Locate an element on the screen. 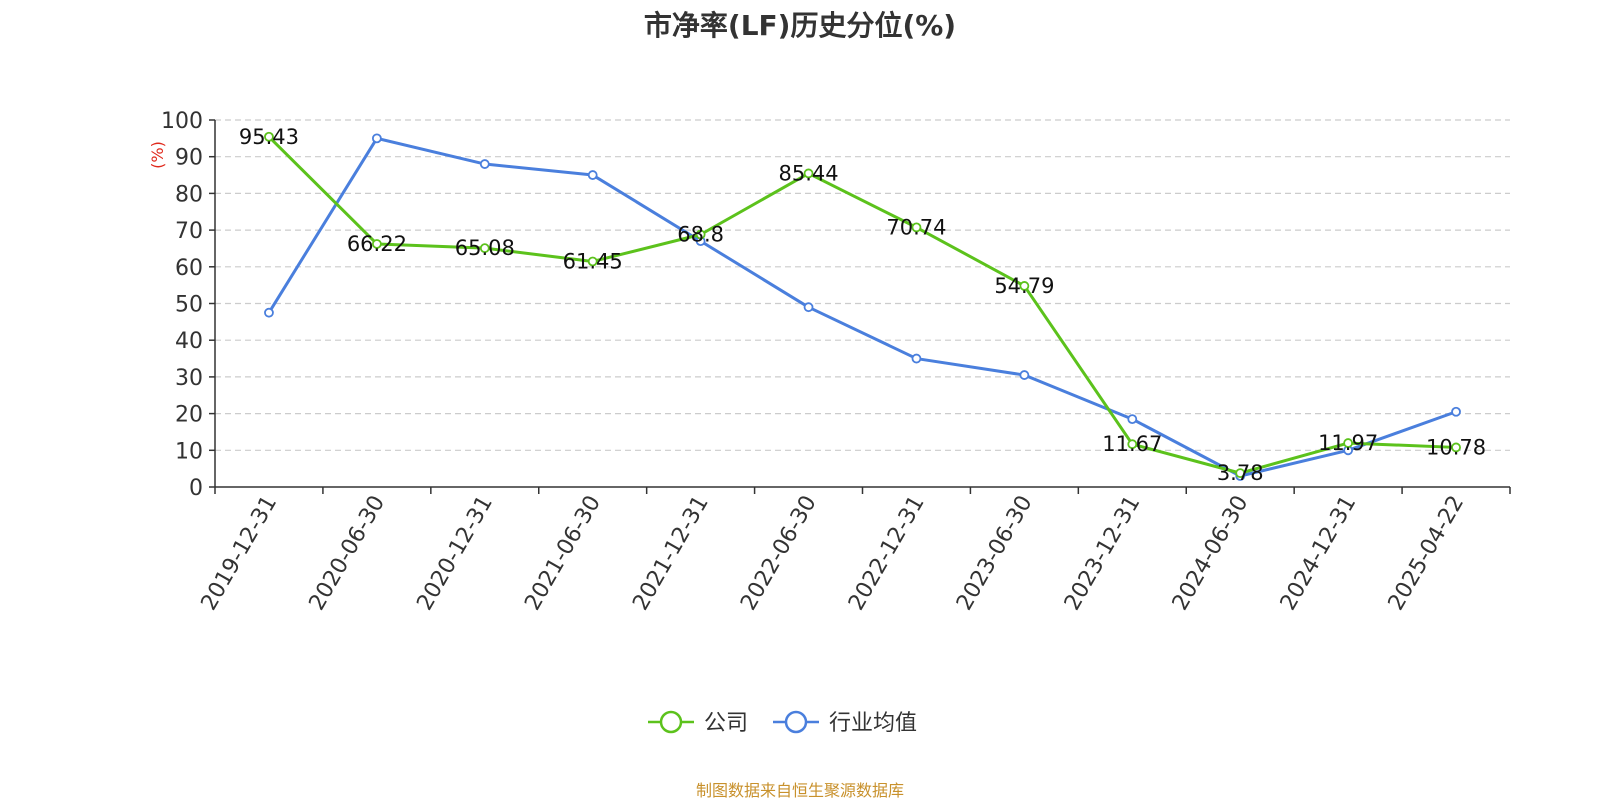  y-tick-label: 0 is located at coordinates (196, 488).